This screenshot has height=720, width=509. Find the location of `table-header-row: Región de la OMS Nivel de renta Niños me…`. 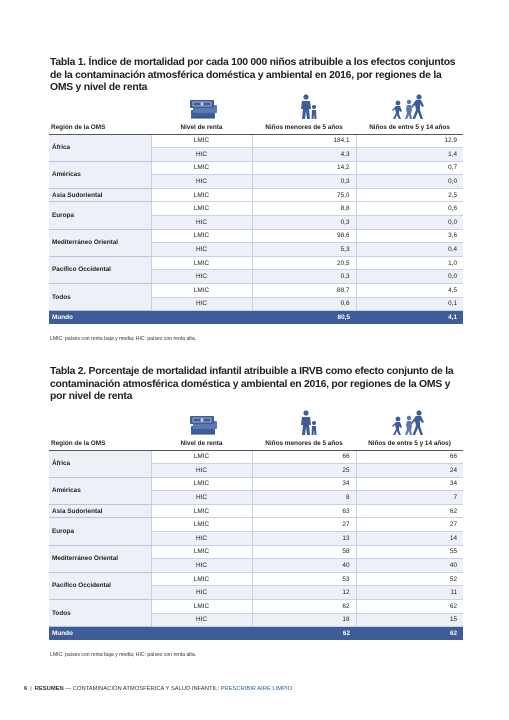

table-header-row: Región de la OMS Nivel de renta Niños me… is located at coordinates (256, 444).